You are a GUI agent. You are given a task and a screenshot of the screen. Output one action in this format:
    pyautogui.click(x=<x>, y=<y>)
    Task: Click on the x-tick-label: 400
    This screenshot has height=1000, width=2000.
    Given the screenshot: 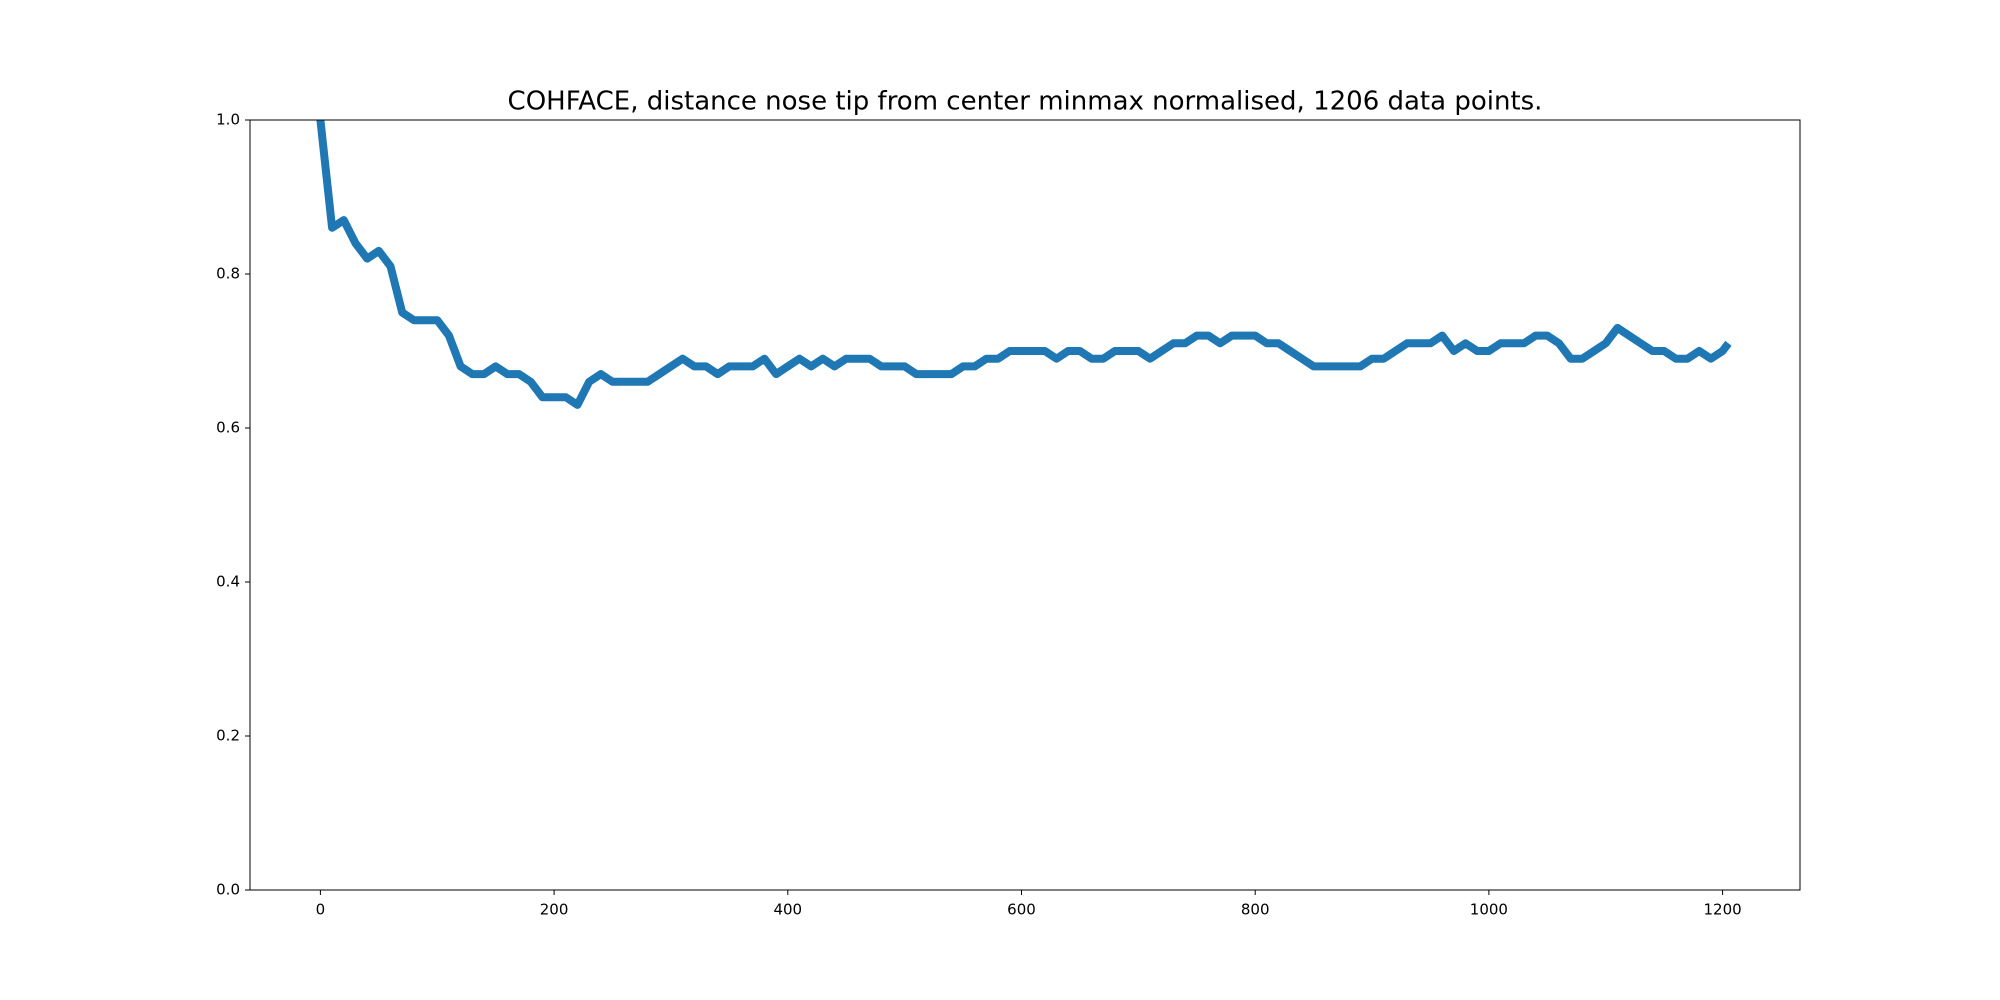 What is the action you would take?
    pyautogui.click(x=787, y=910)
    